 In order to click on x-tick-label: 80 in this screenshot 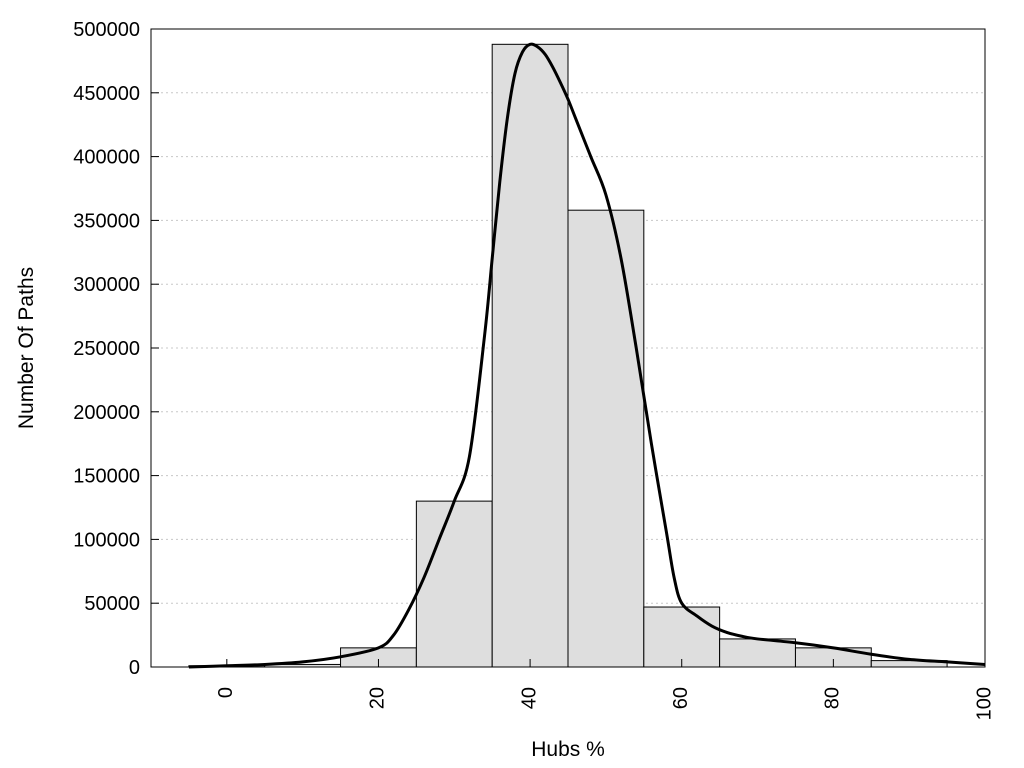, I will do `click(833, 698)`.